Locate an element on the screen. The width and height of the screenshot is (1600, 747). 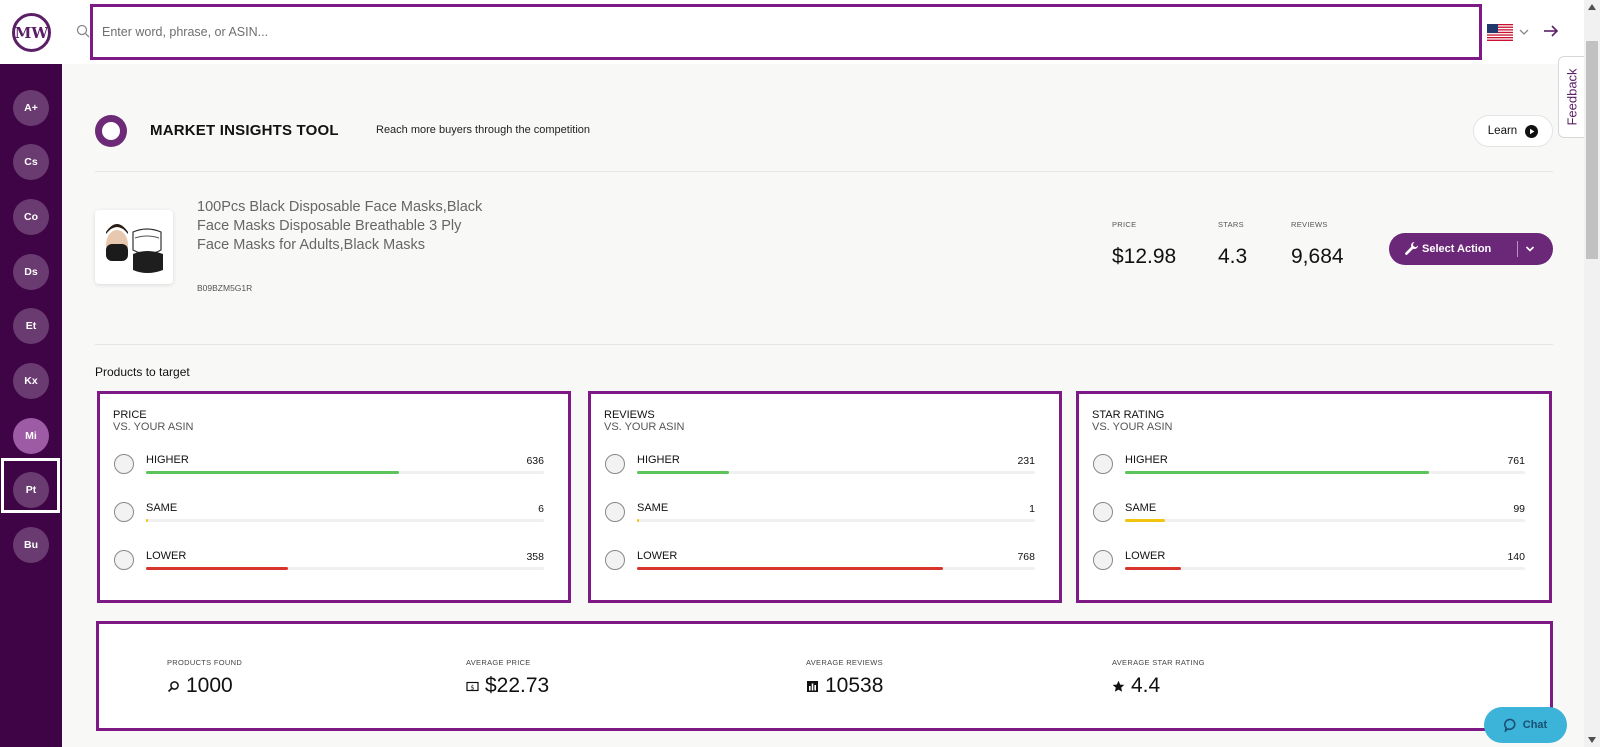
face-mask-product-icon is located at coordinates (134, 248).